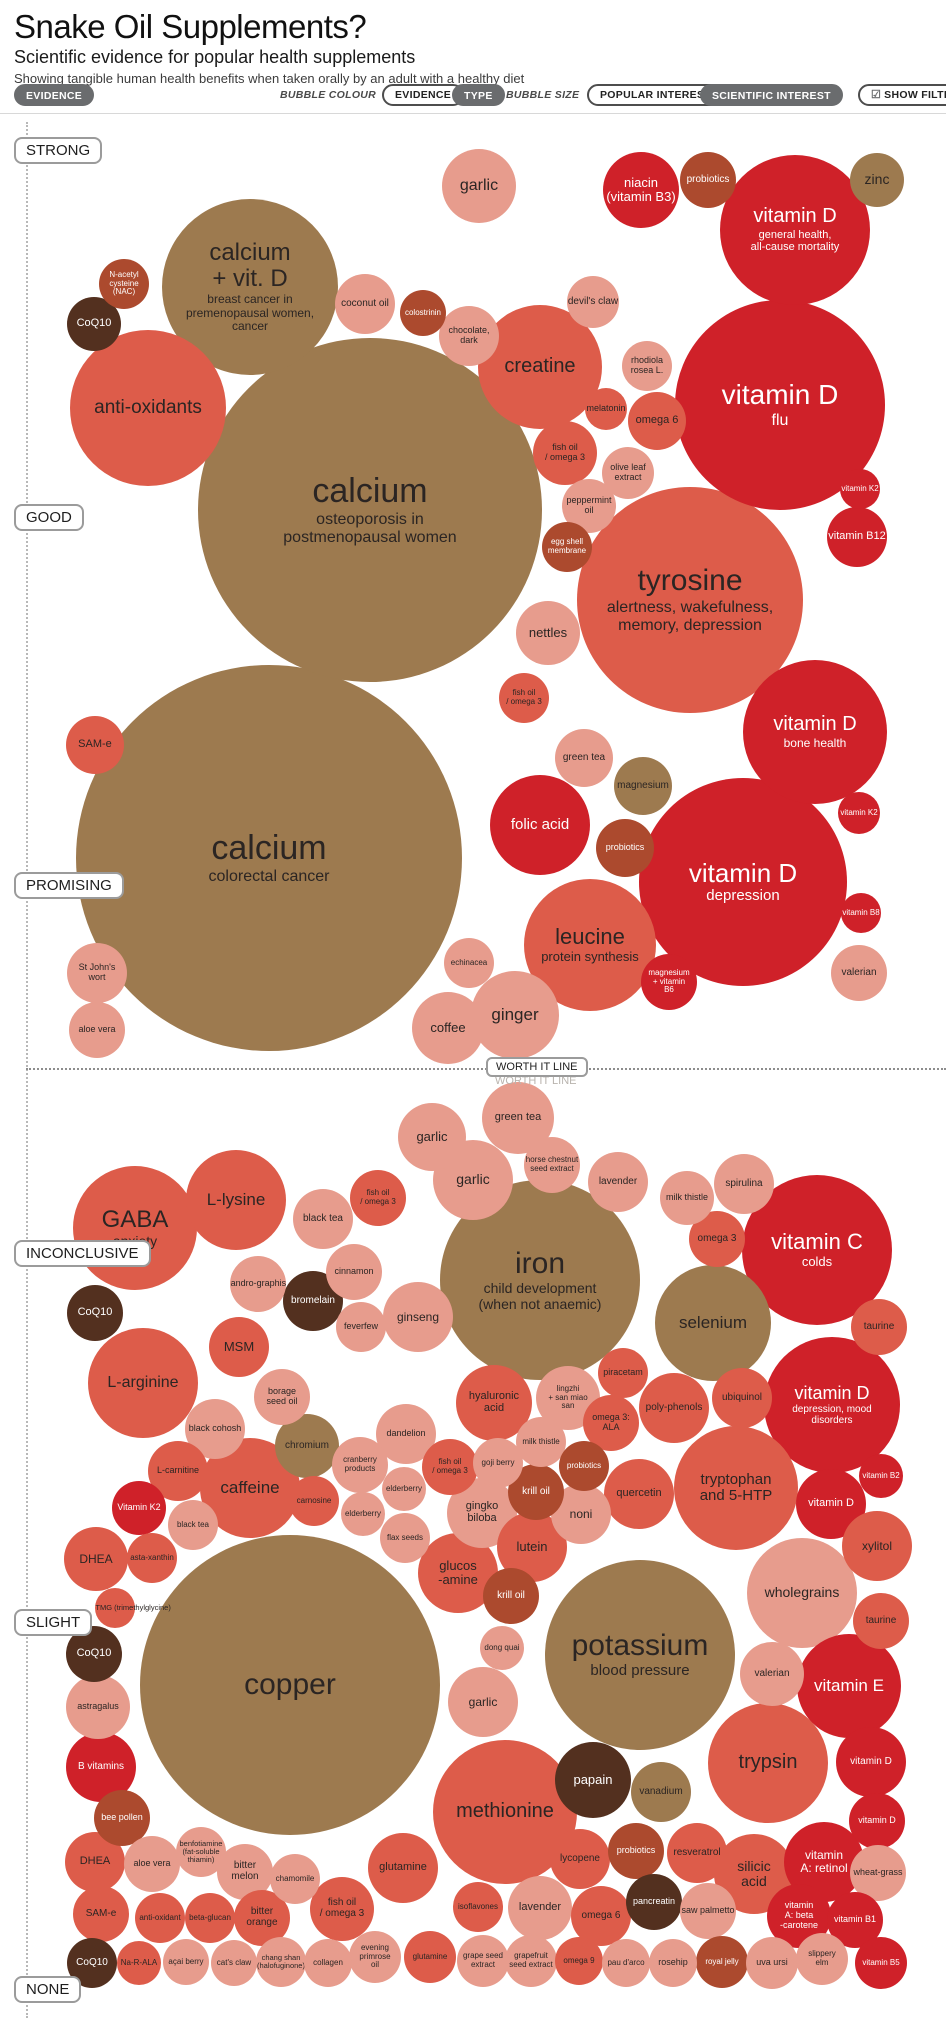 The width and height of the screenshot is (946, 2024). I want to click on bubble-anti-oxidants: anti-oxidants, so click(148, 408).